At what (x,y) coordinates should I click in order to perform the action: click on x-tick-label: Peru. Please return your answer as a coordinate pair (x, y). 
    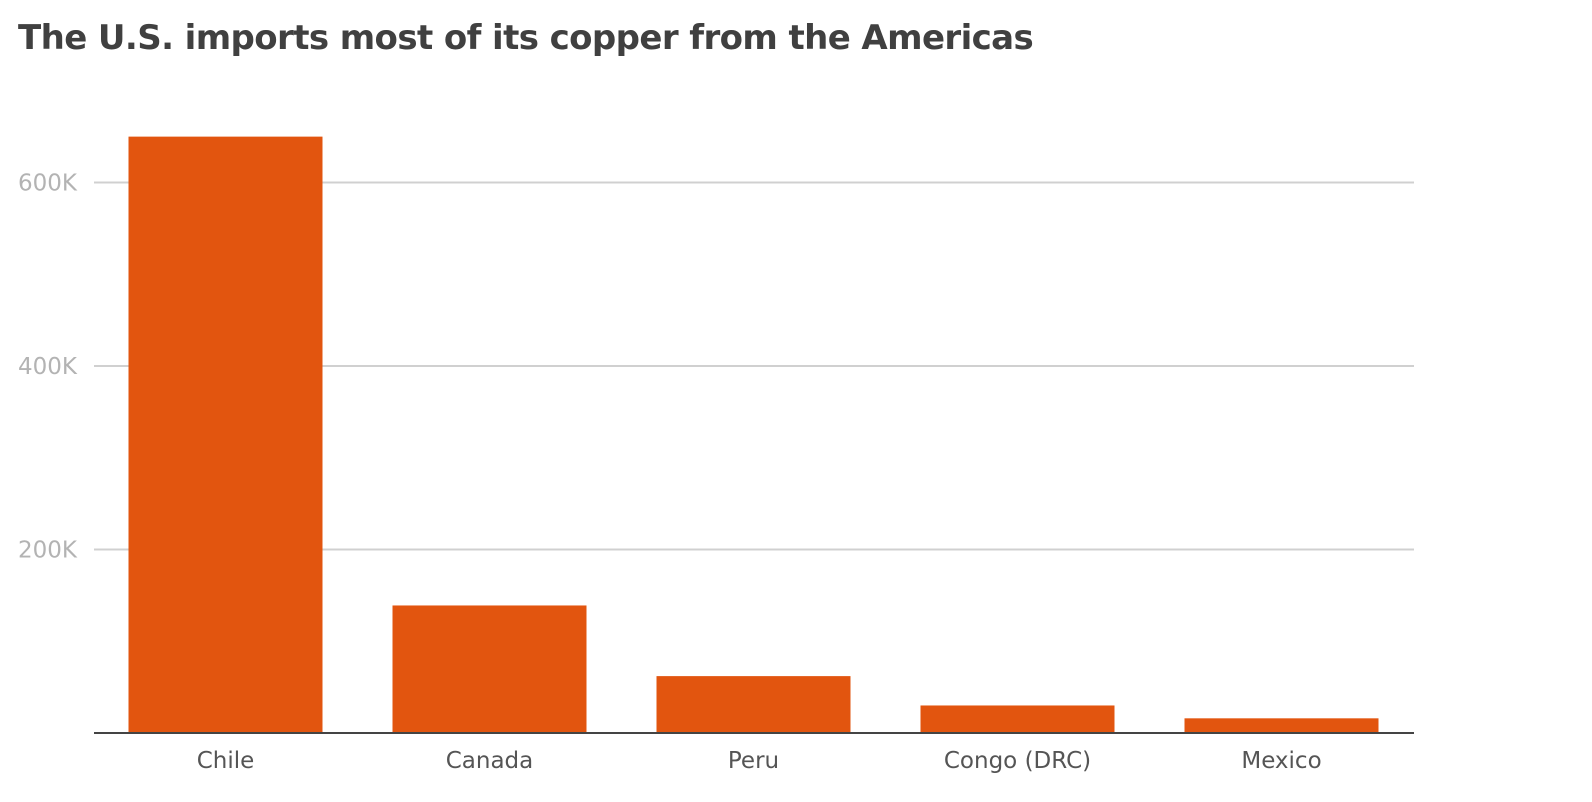
    Looking at the image, I should click on (753, 761).